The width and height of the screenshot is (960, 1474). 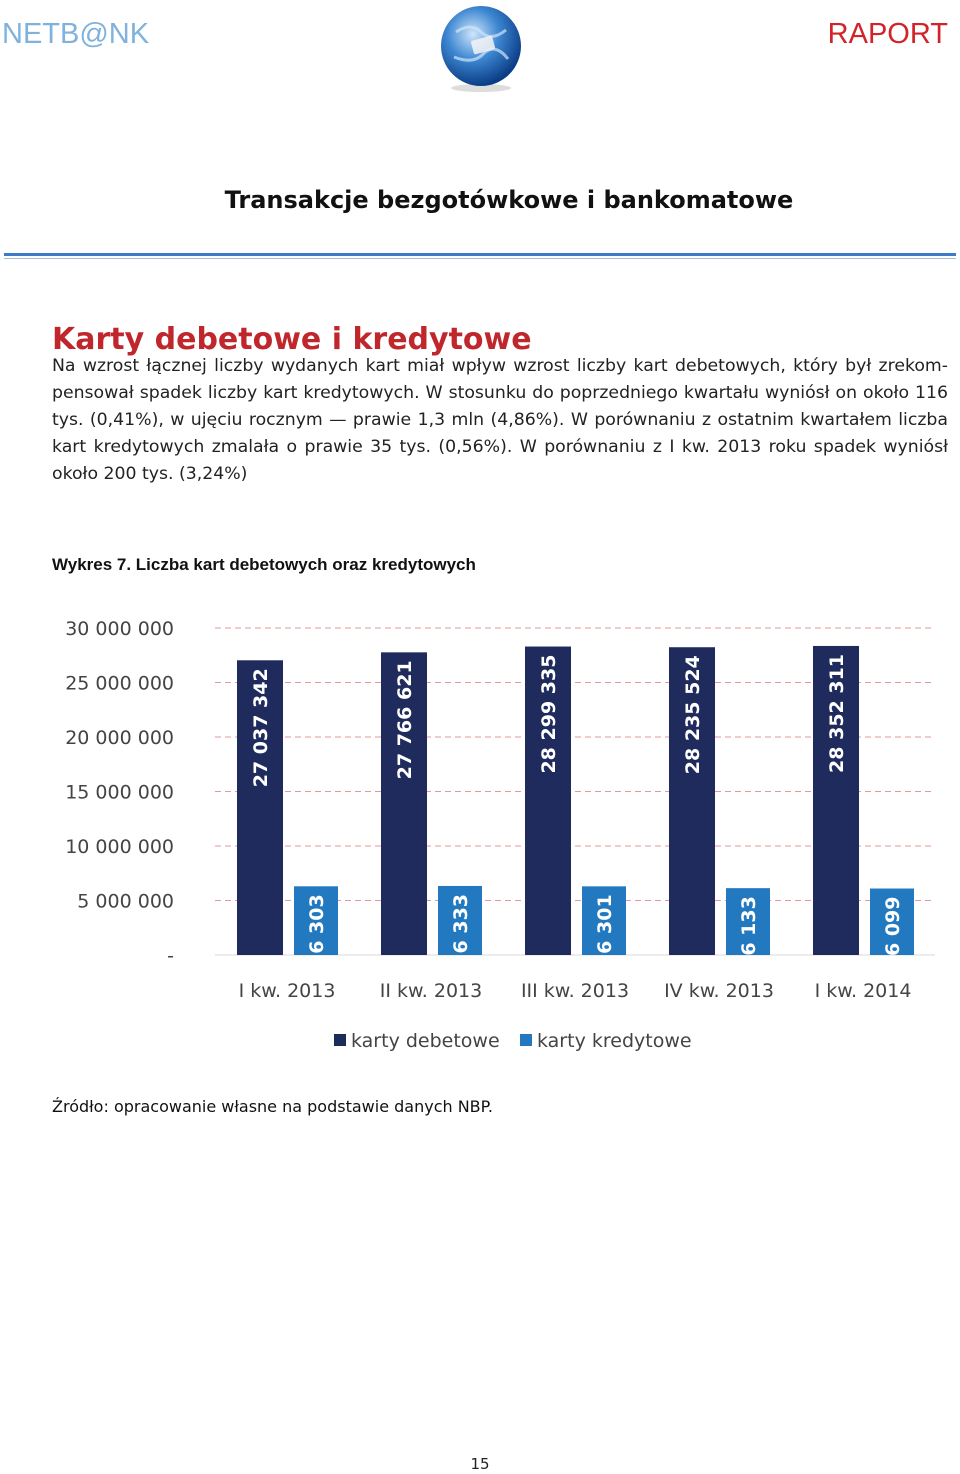 What do you see at coordinates (119, 629) in the screenshot?
I see `y-tick-label: 30 000 000` at bounding box center [119, 629].